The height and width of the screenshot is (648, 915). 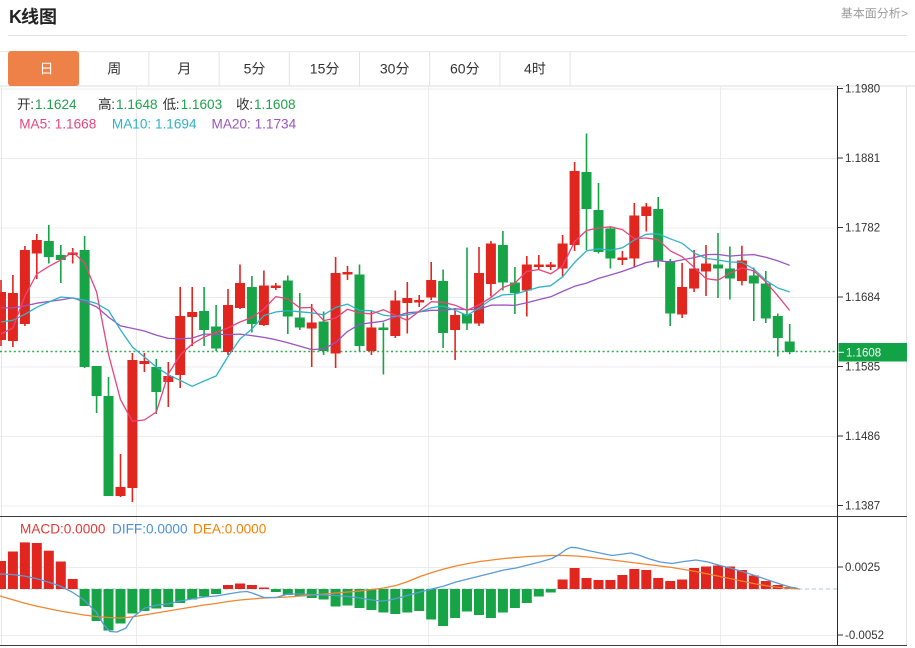 I want to click on svg-text: 1.1624, so click(x=56, y=104).